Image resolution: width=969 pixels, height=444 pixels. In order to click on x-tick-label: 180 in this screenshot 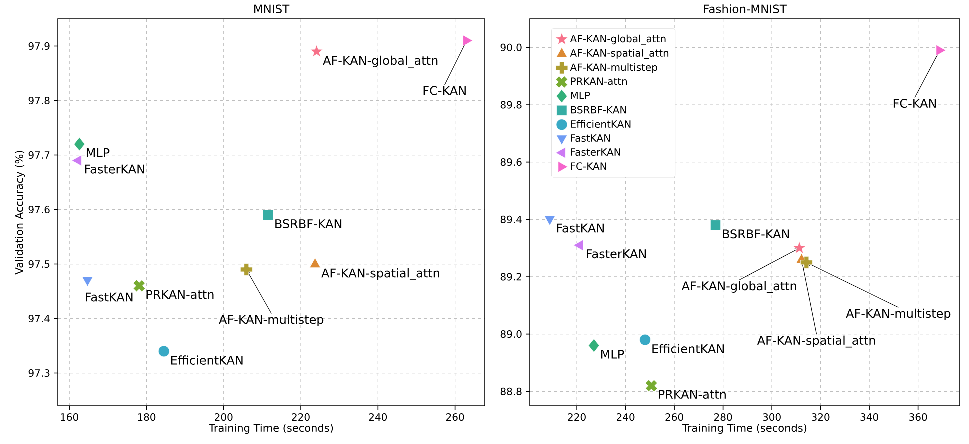, I will do `click(147, 418)`.